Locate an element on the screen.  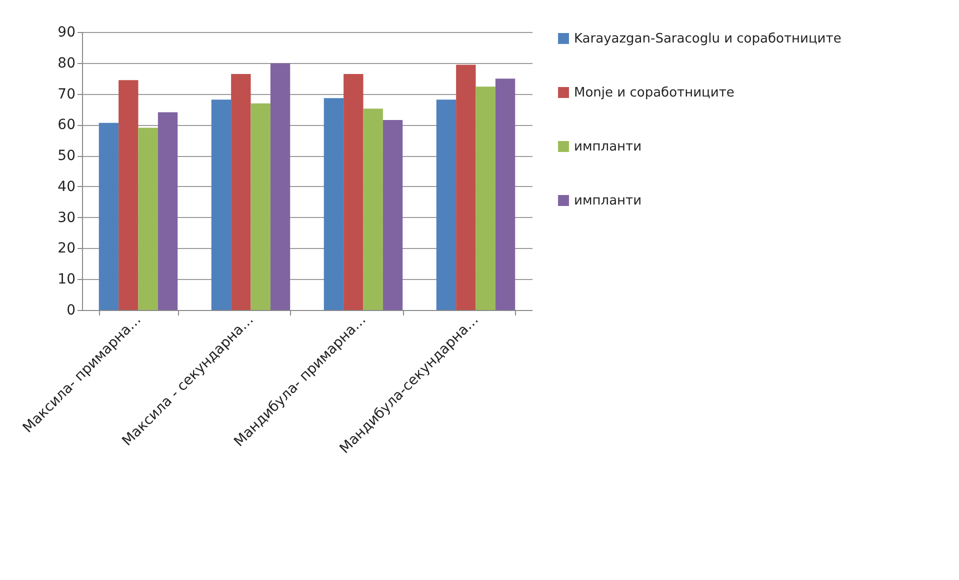
y-tick-label: 40 is located at coordinates (67, 186).